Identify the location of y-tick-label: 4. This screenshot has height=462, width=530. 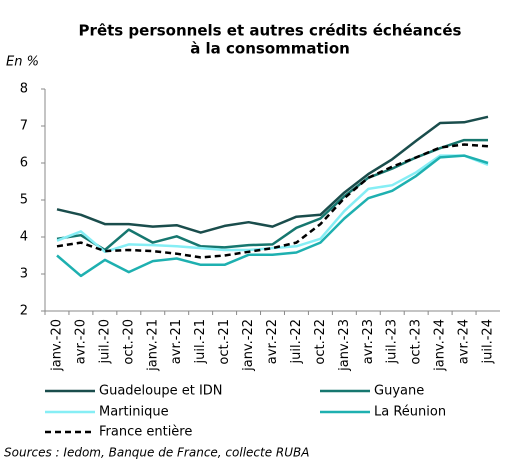
(24, 237).